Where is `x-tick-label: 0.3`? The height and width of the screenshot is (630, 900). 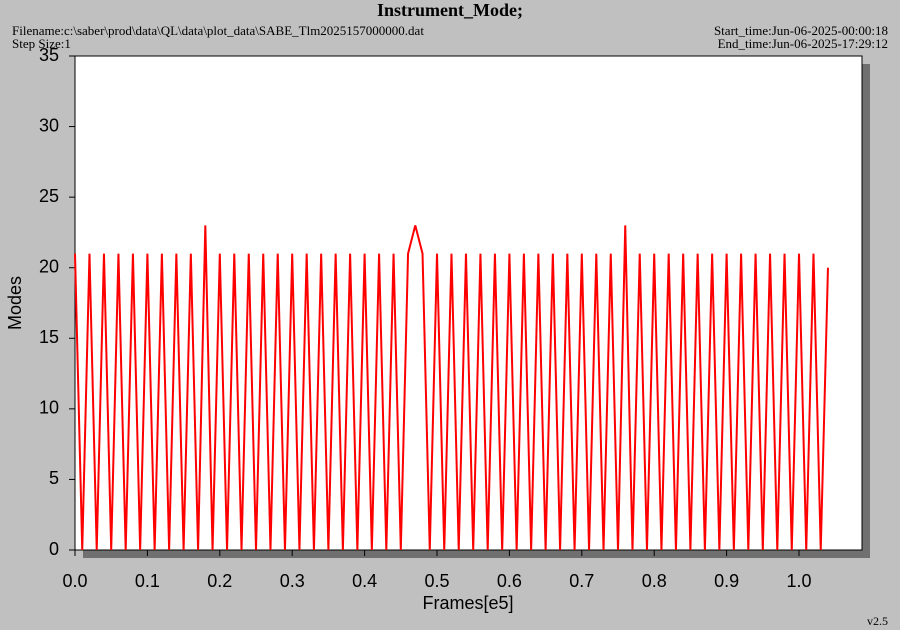 x-tick-label: 0.3 is located at coordinates (292, 581).